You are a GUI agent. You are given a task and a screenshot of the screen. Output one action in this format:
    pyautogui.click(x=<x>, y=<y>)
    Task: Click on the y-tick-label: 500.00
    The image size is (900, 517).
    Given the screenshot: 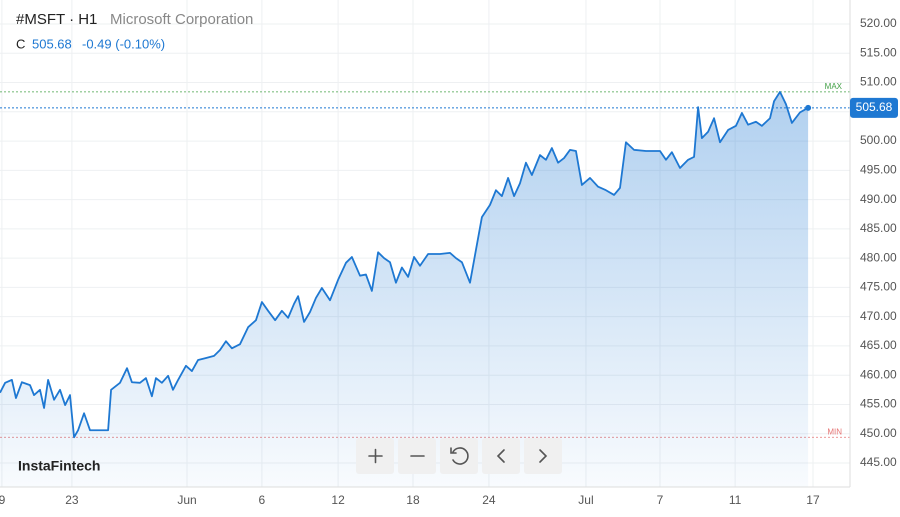 What is the action you would take?
    pyautogui.click(x=878, y=140)
    